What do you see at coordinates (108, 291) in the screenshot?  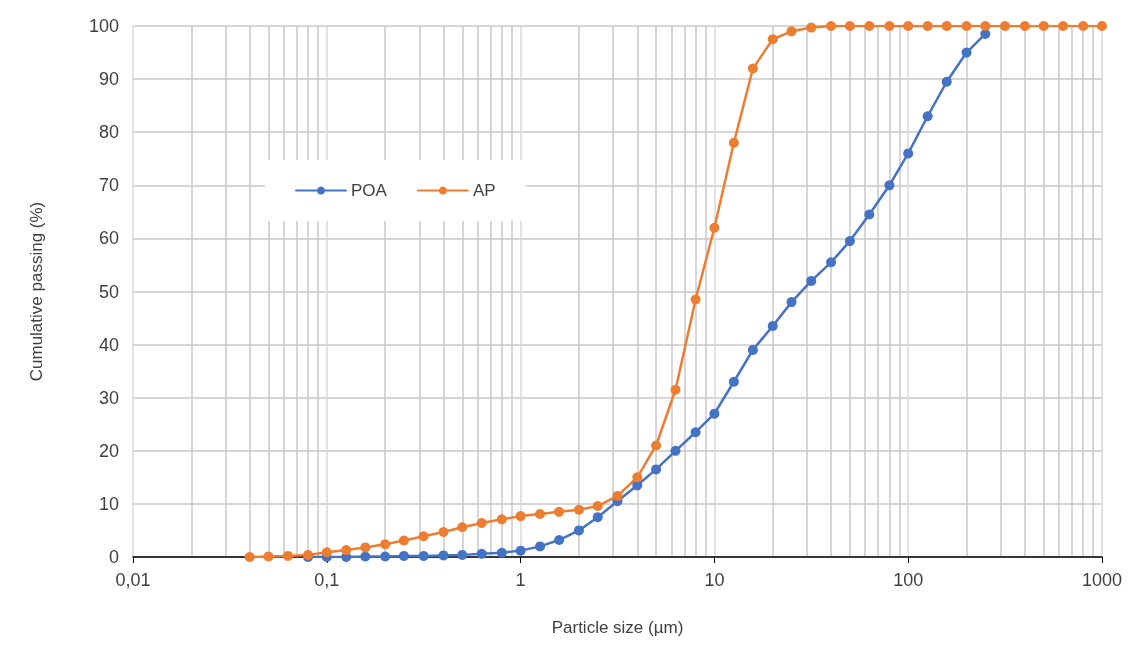 I see `y-tick-label: 50` at bounding box center [108, 291].